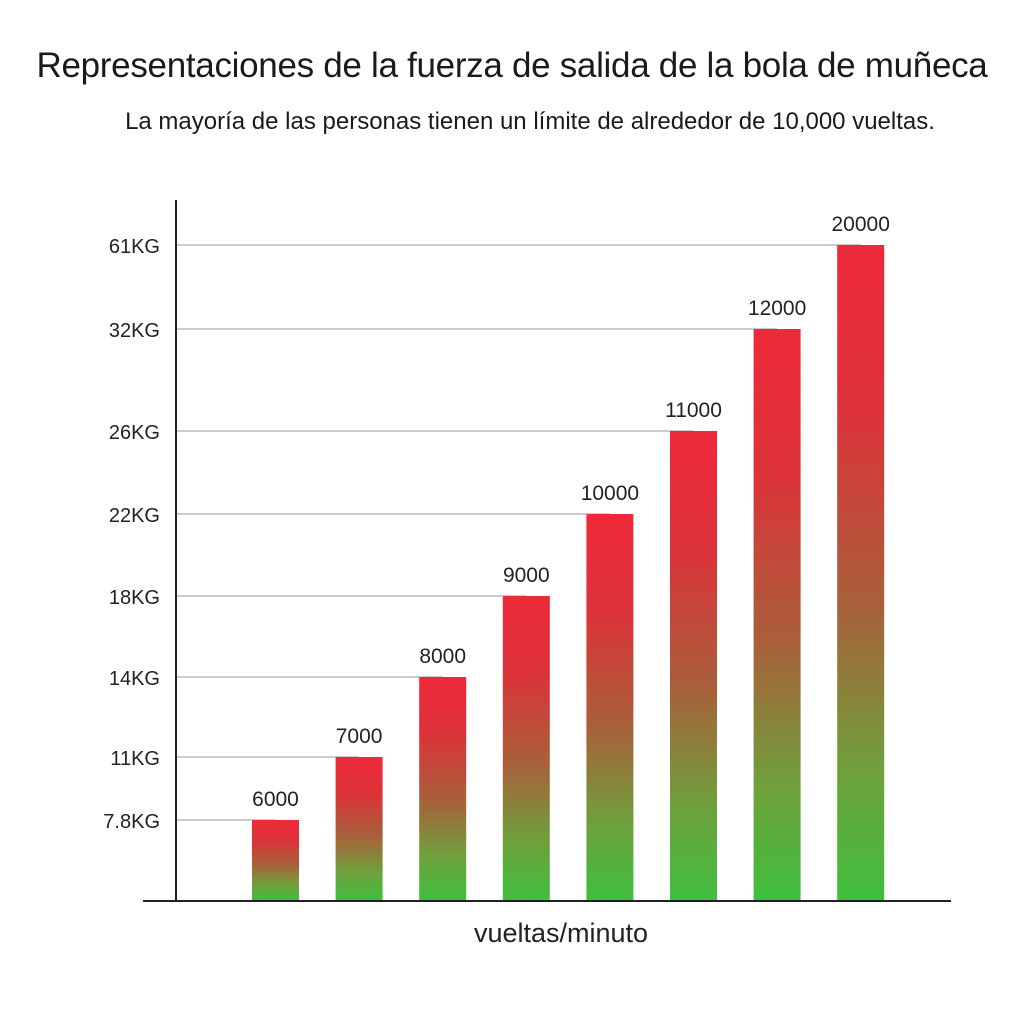  What do you see at coordinates (275, 799) in the screenshot?
I see `bar-category-label: 6000` at bounding box center [275, 799].